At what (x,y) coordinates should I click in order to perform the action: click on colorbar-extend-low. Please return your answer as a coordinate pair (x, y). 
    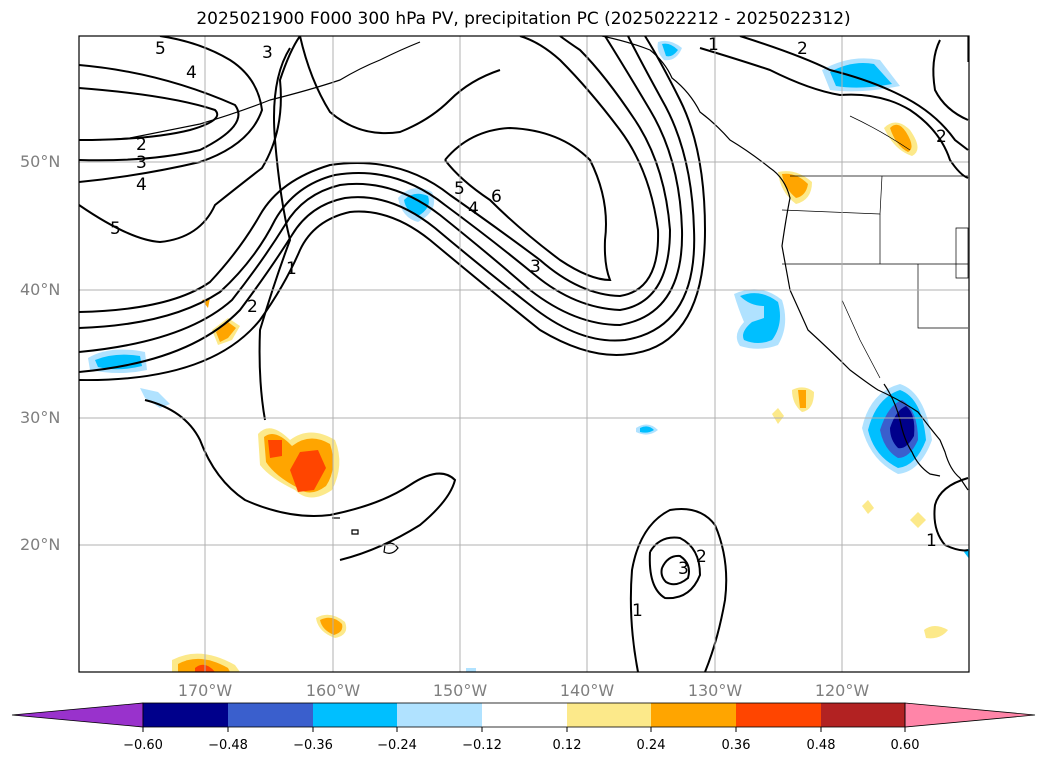
    Looking at the image, I should click on (77, 715).